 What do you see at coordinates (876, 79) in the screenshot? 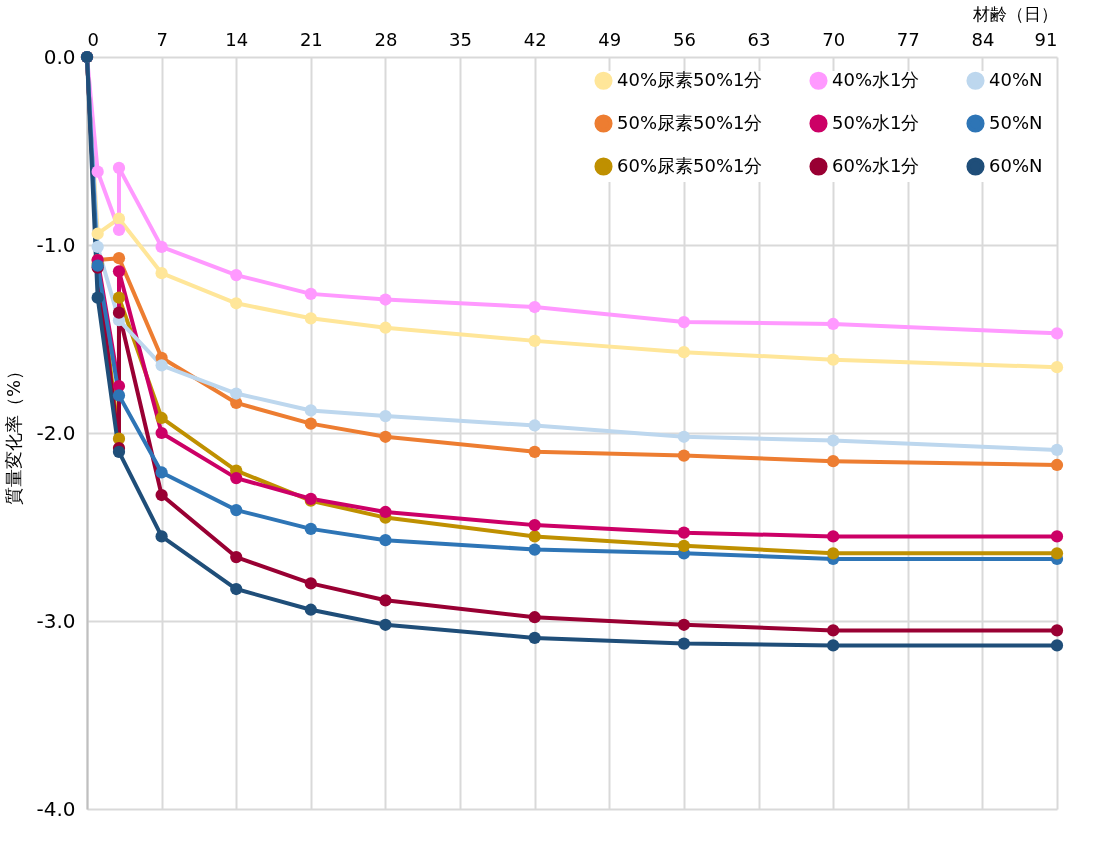
I see `legend-label: 40%水1分` at bounding box center [876, 79].